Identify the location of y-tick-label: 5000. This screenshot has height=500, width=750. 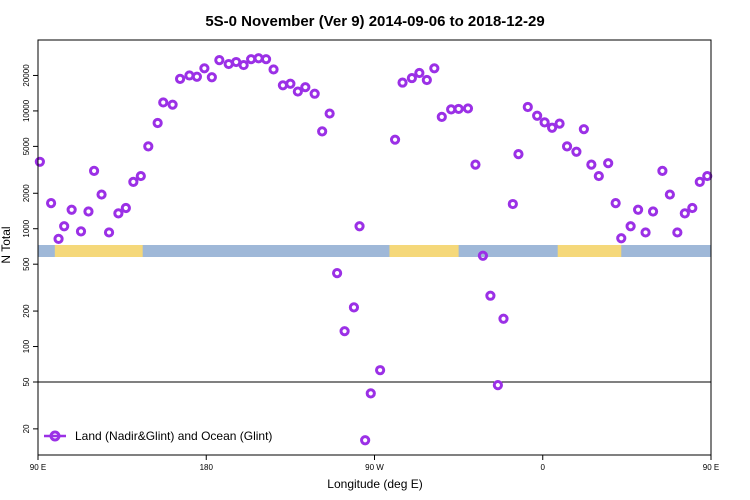
(26, 146).